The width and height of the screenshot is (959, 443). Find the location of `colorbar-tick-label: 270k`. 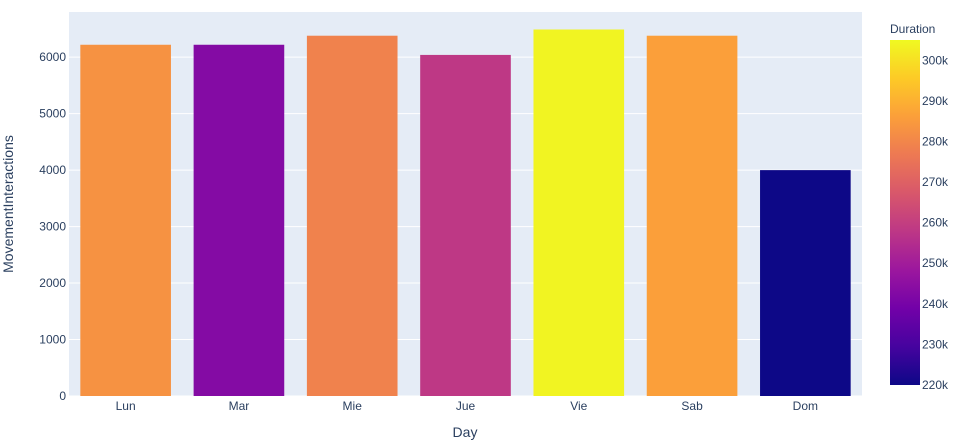

colorbar-tick-label: 270k is located at coordinates (935, 182).